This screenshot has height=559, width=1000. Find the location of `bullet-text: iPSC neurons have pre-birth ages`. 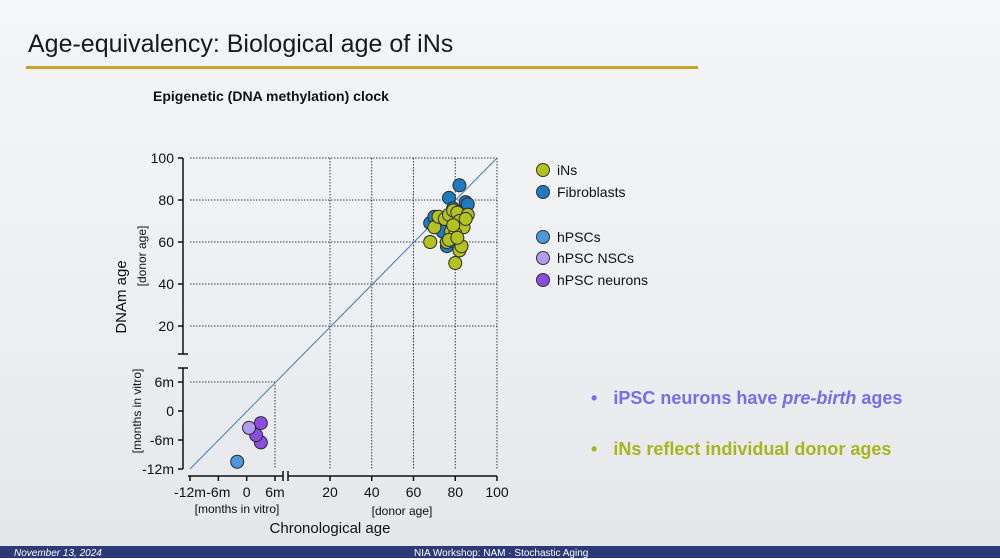

bullet-text: iPSC neurons have pre-birth ages is located at coordinates (757, 398).